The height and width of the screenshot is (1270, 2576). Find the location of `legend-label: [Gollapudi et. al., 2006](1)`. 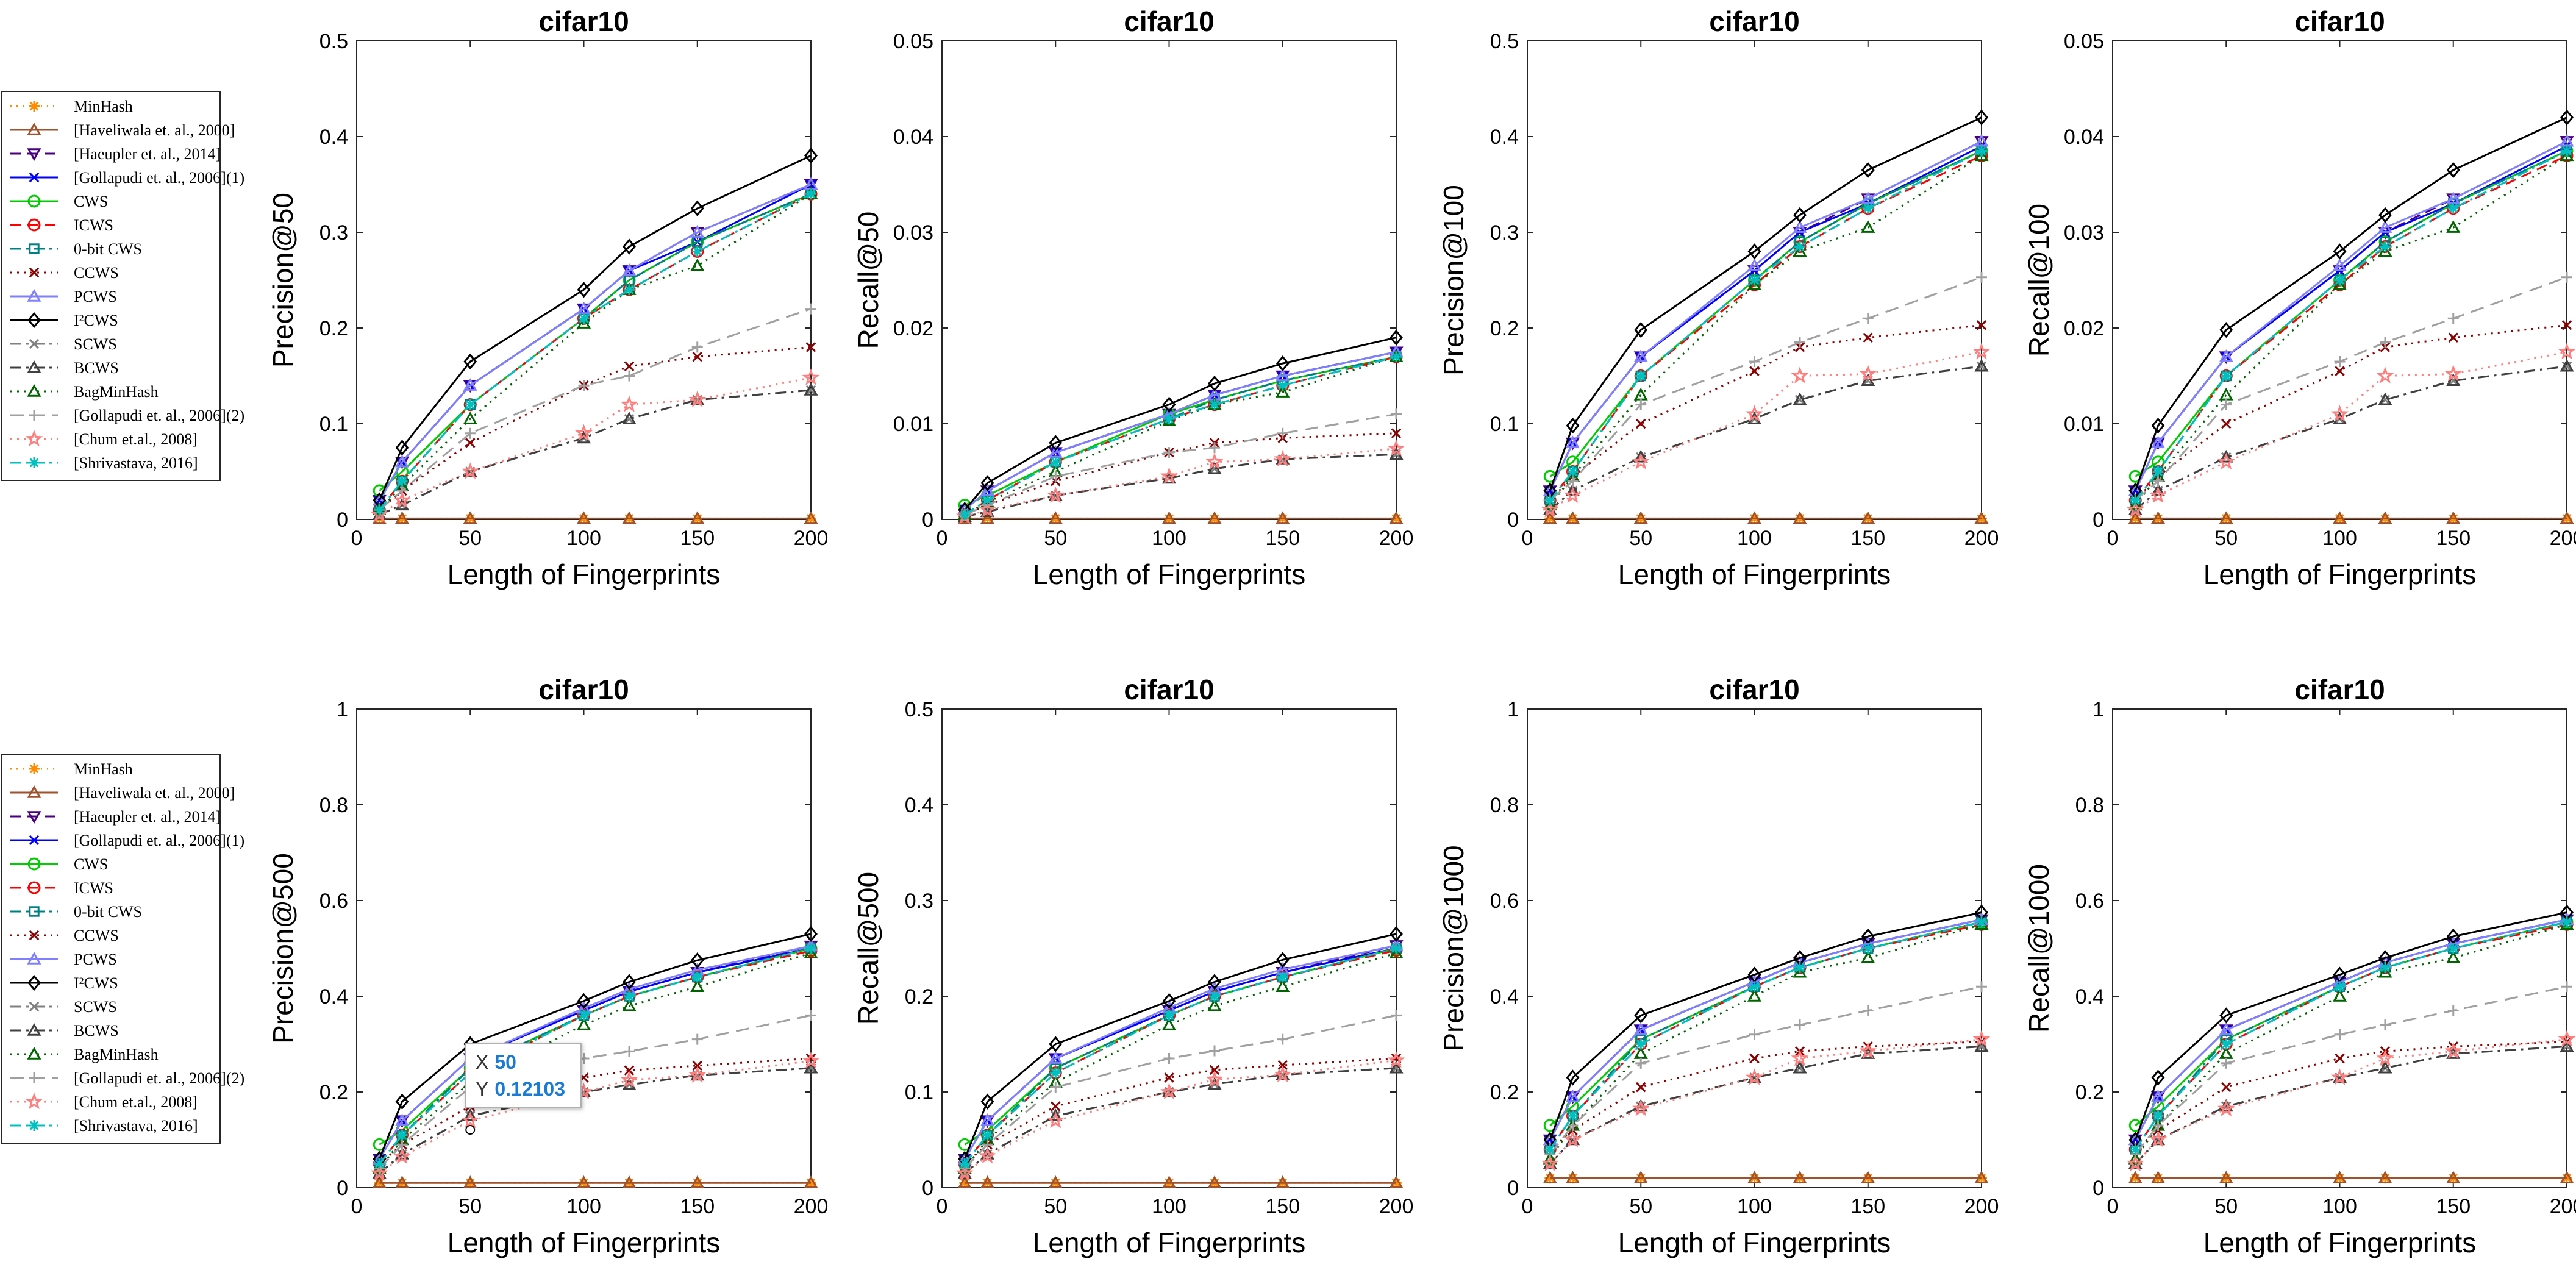

legend-label: [Gollapudi et. al., 2006](1) is located at coordinates (159, 840).